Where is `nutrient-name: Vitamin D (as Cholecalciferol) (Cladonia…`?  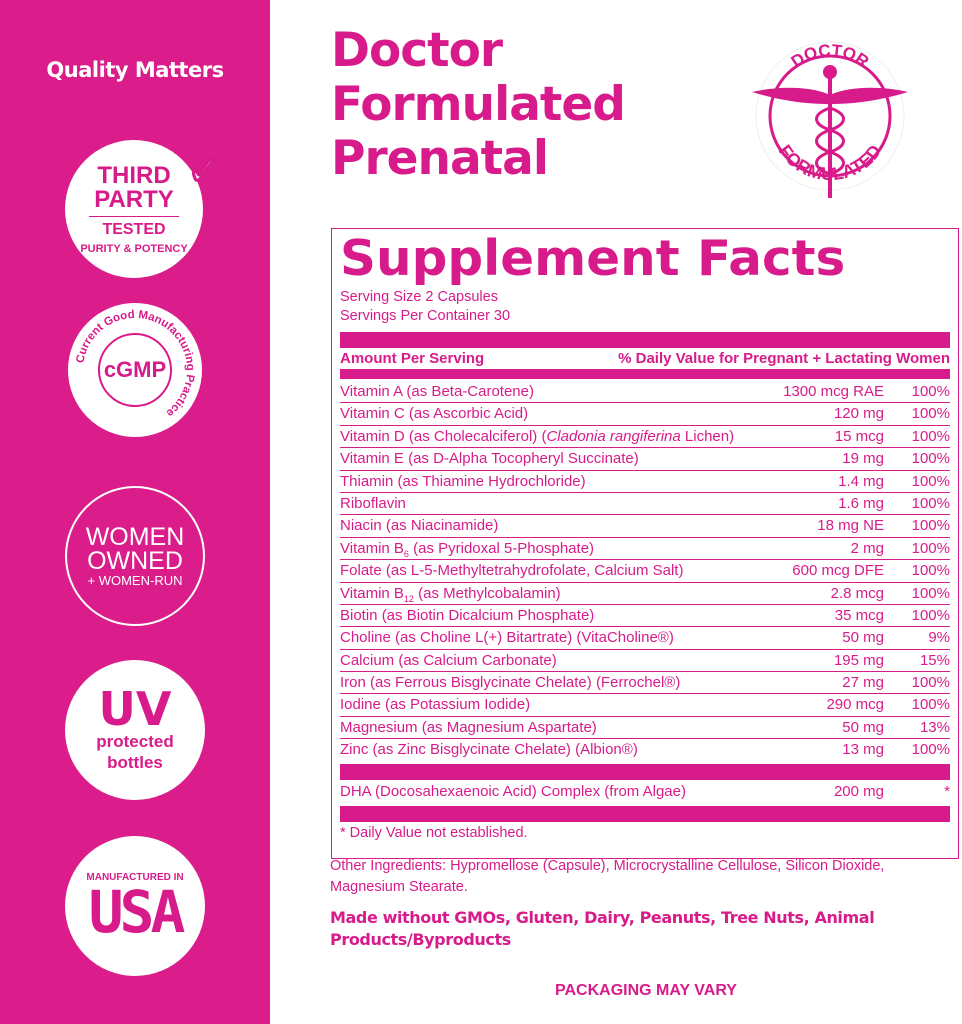 nutrient-name: Vitamin D (as Cholecalciferol) (Cladonia… is located at coordinates (587, 436).